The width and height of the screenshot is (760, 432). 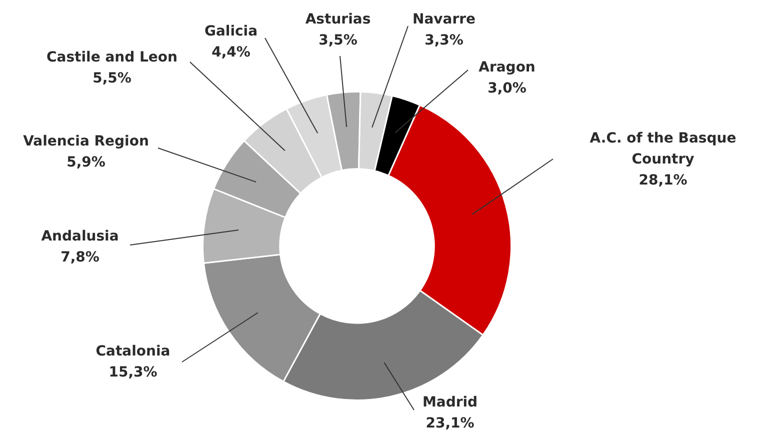 I want to click on data-label: 7,8%, so click(x=80, y=258).